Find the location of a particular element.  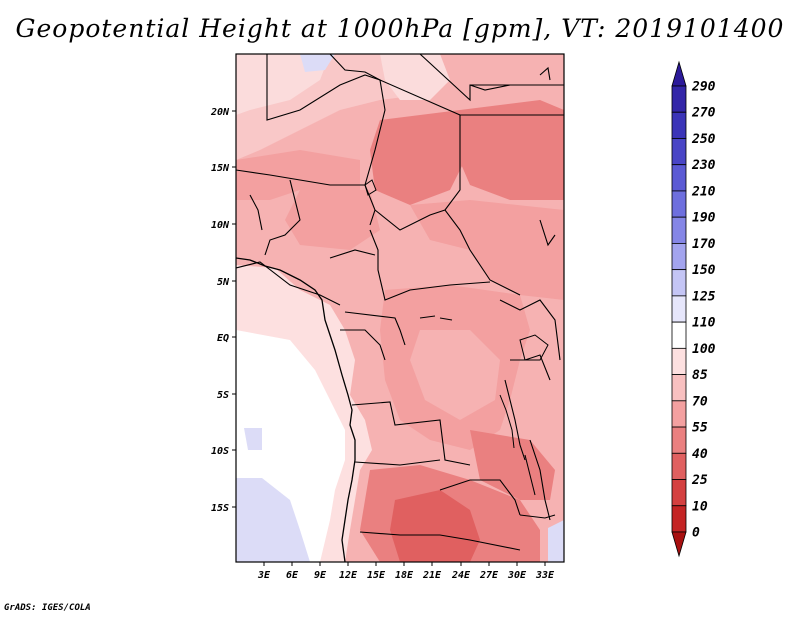

lon-tick-label: 3E is located at coordinates (264, 575).